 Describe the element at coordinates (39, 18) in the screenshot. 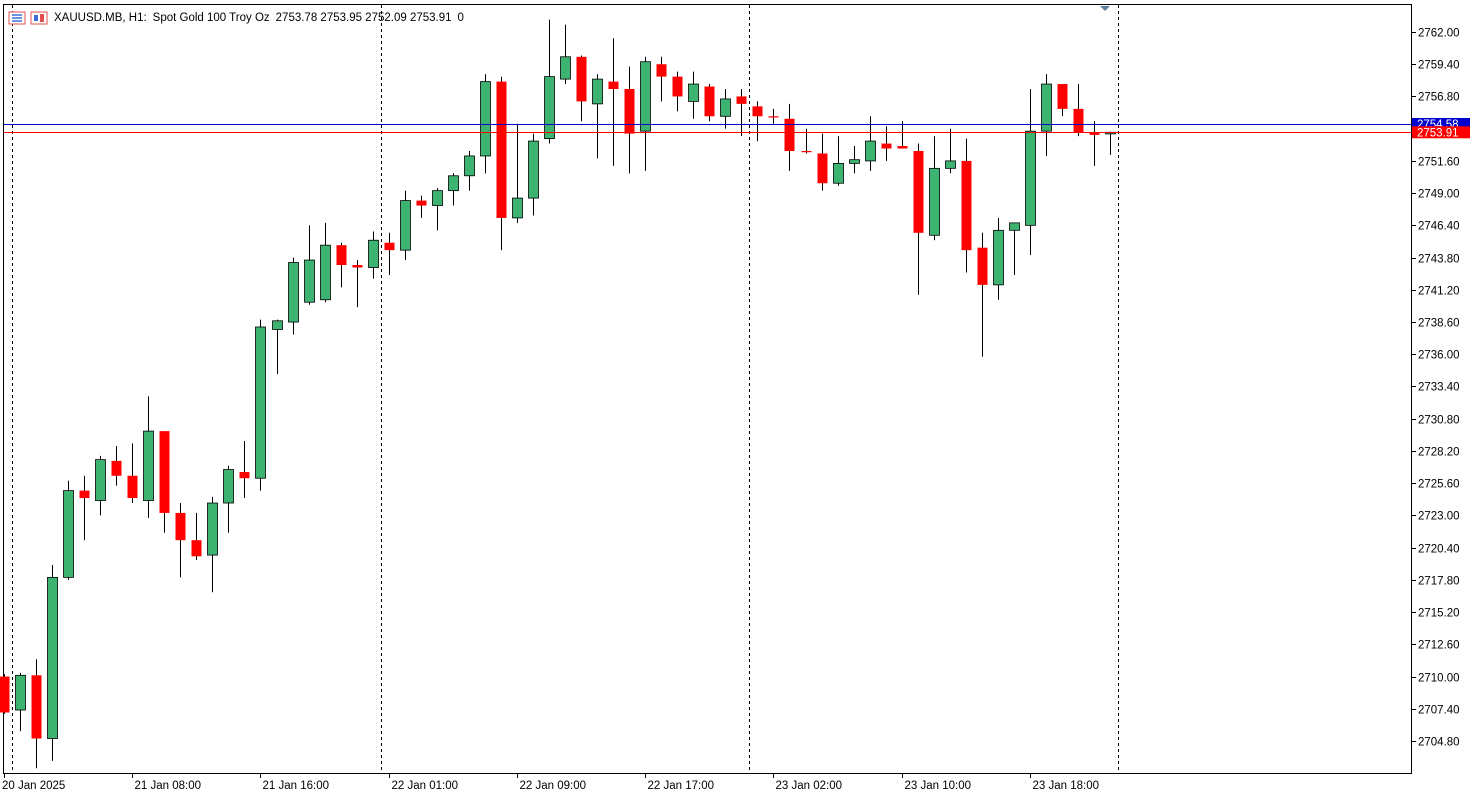

I see `chart-window-icon` at that location.